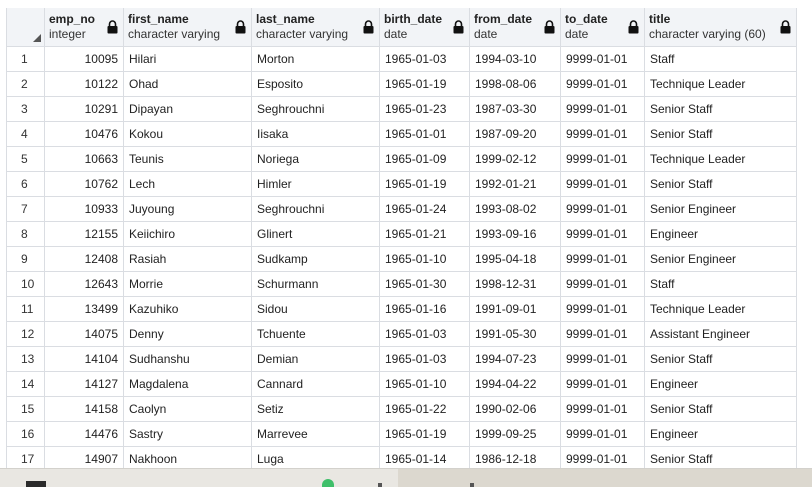 The image size is (812, 487). What do you see at coordinates (25, 434) in the screenshot?
I see `row-number: 16` at bounding box center [25, 434].